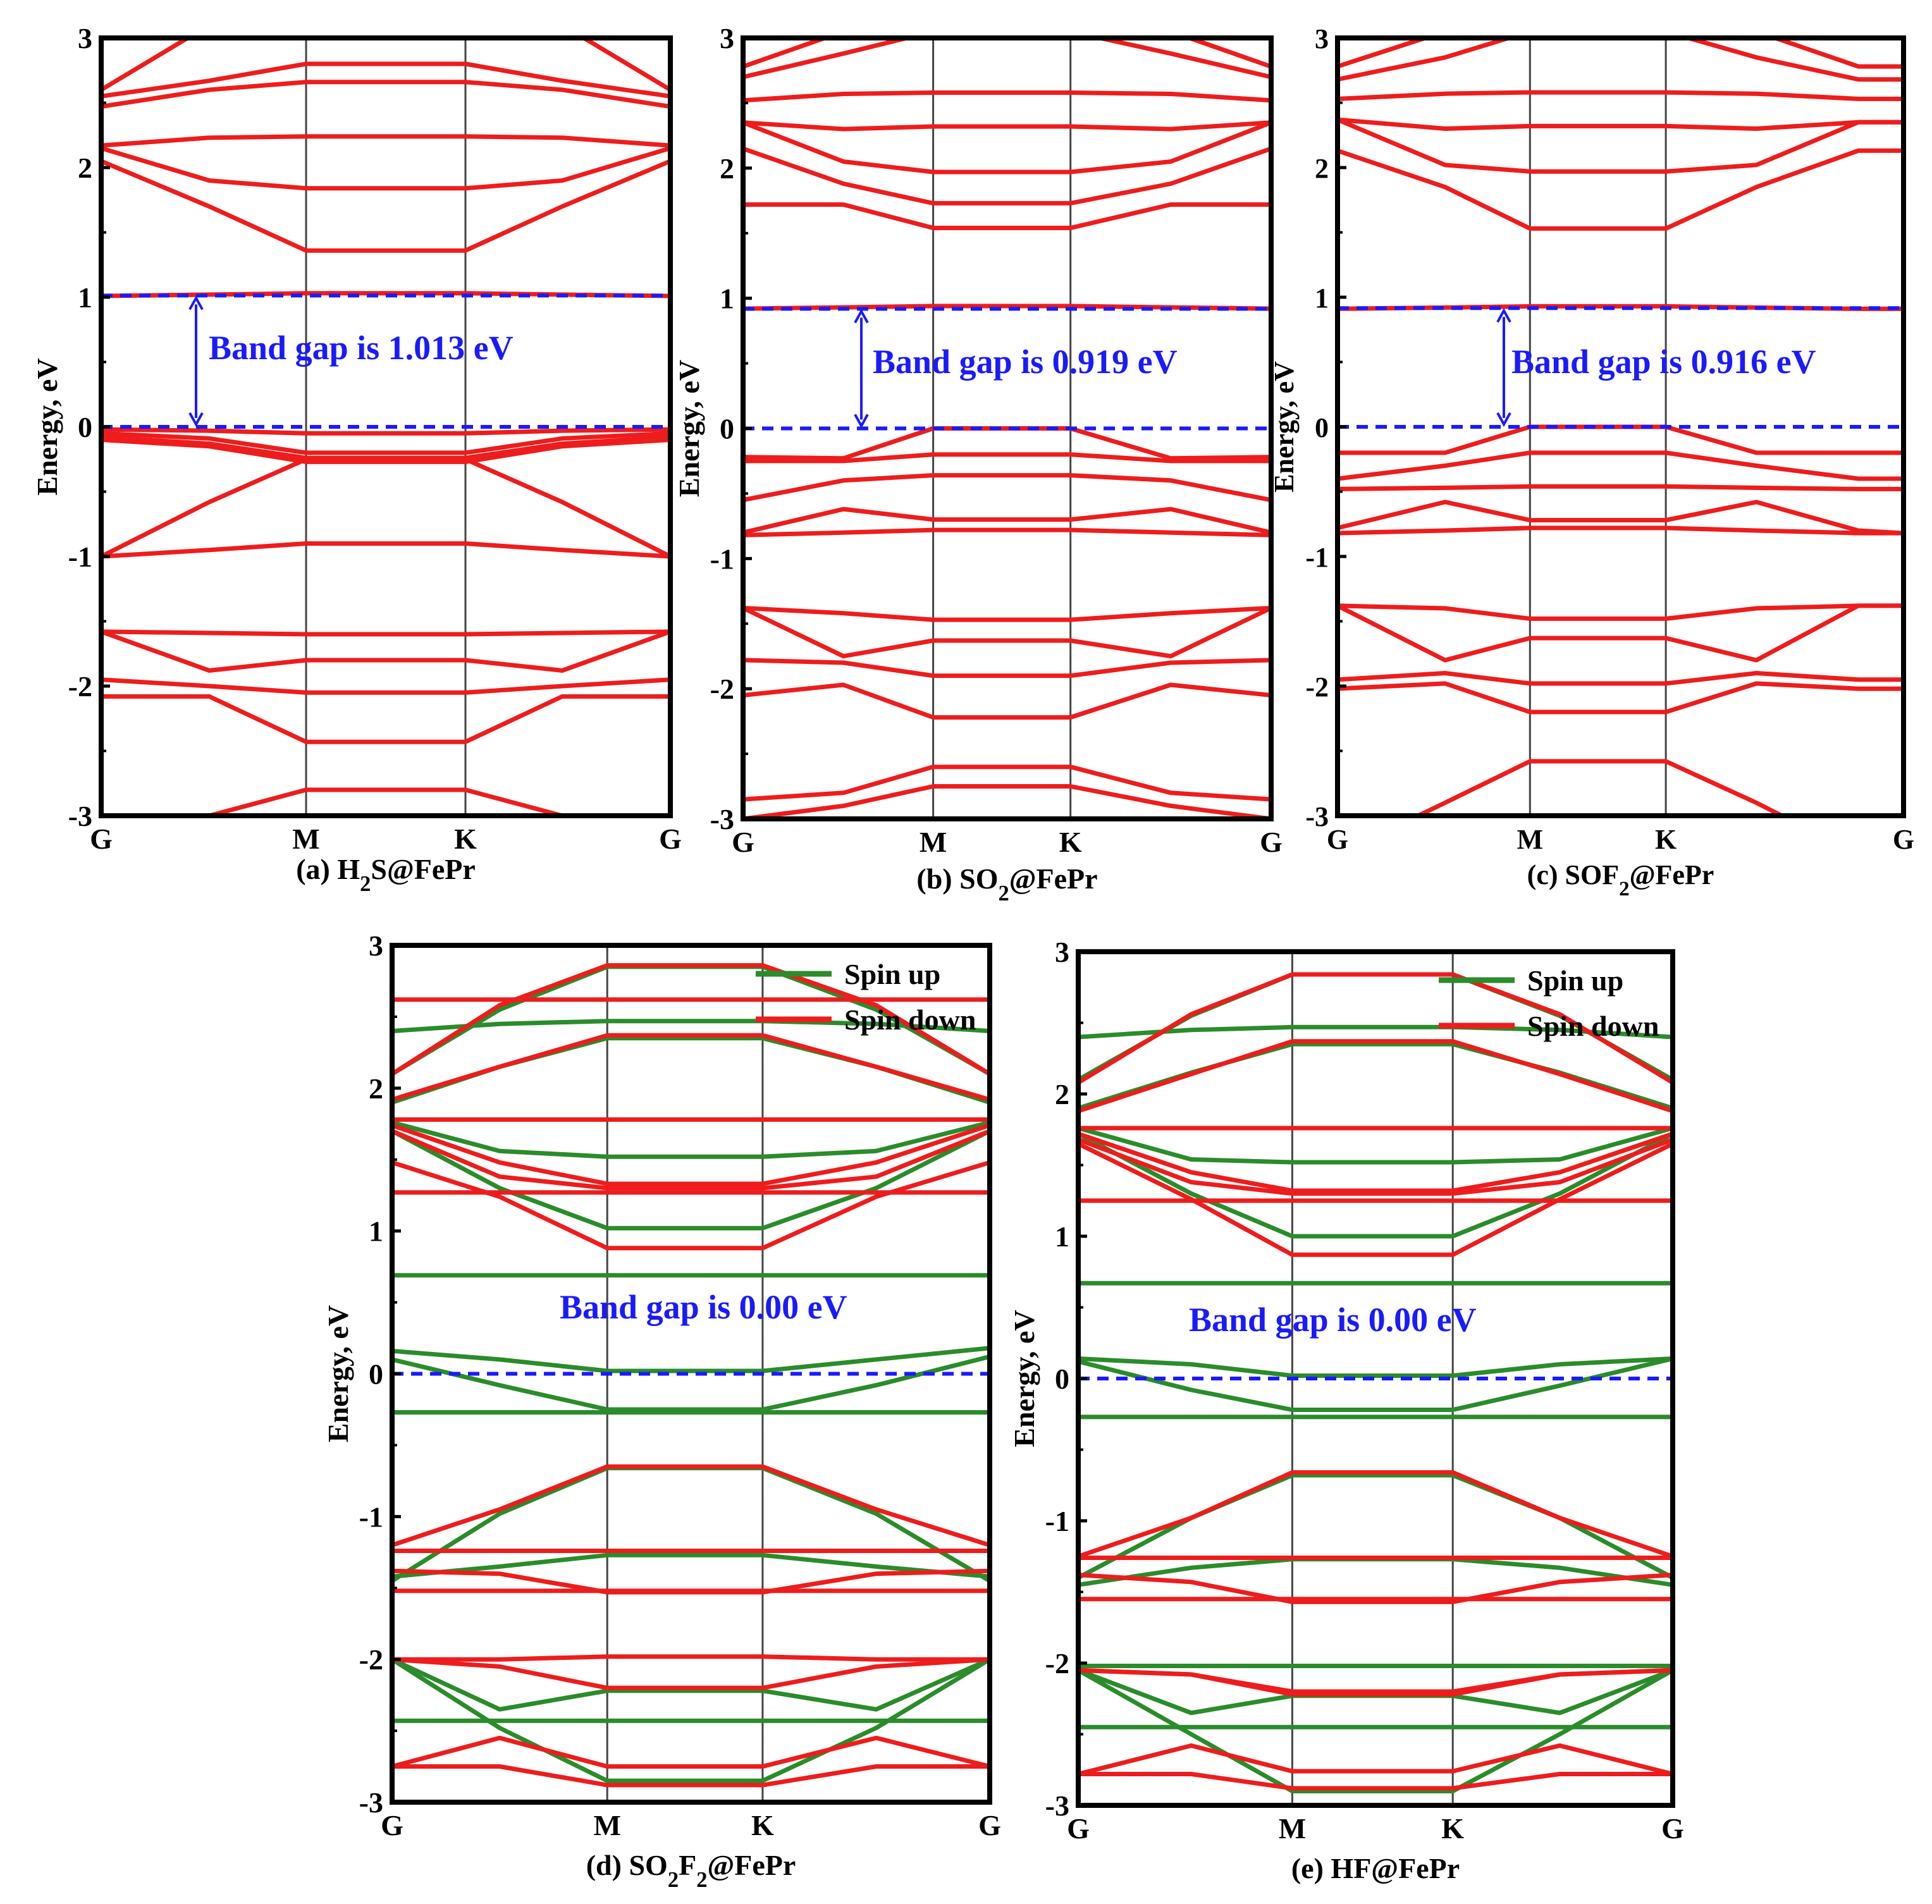 The height and width of the screenshot is (1904, 1932). Describe the element at coordinates (1620, 879) in the screenshot. I see `panel-caption: (c) SOF2@FePr` at that location.